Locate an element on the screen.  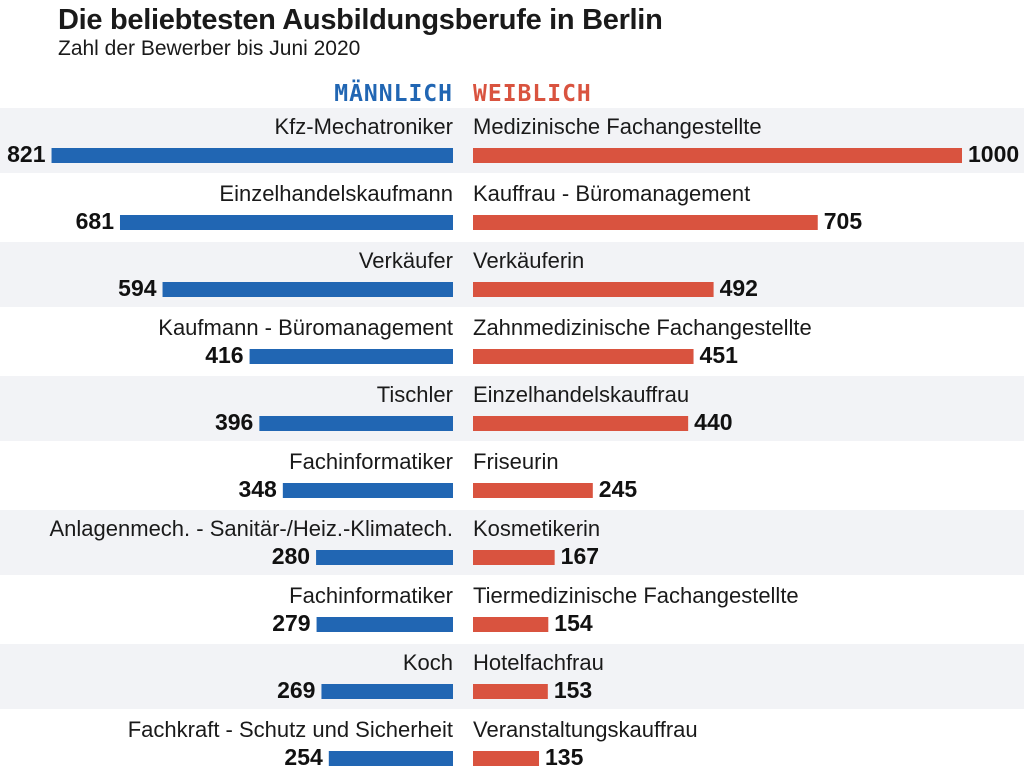
male-category-label: Einzelhandelskaufmann is located at coordinates (336, 193).